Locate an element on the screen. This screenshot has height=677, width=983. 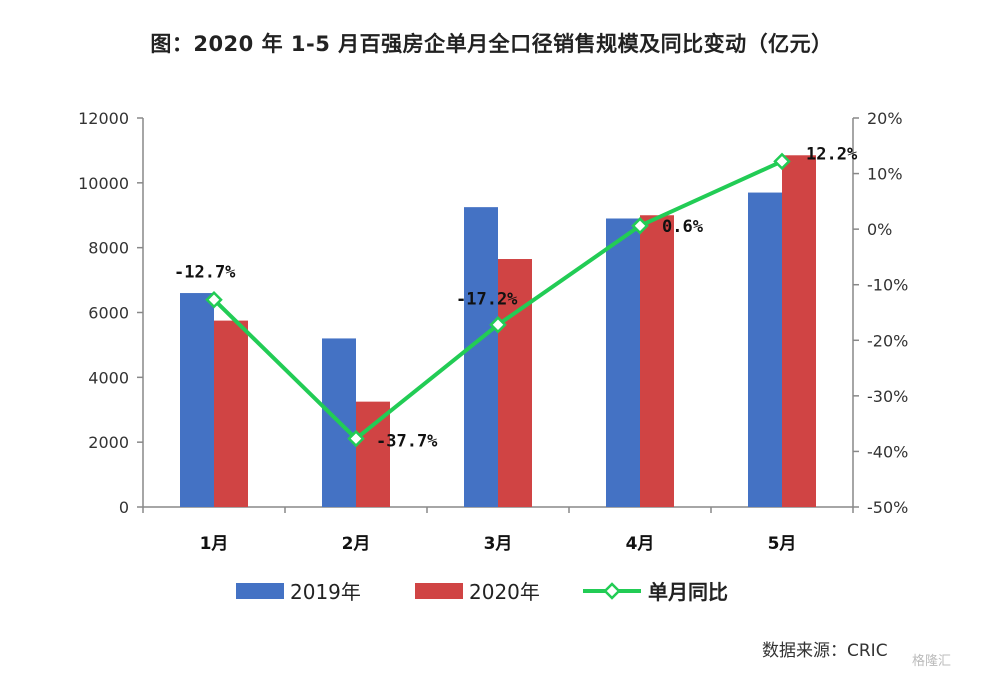
legend-label-2020: 2020年 is located at coordinates (504, 592).